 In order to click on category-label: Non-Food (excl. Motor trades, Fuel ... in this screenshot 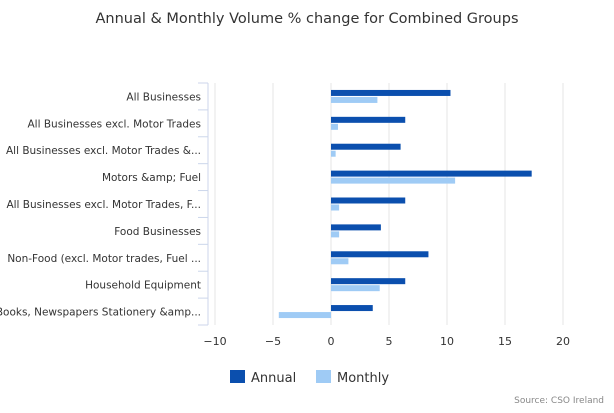, I will do `click(104, 259)`.